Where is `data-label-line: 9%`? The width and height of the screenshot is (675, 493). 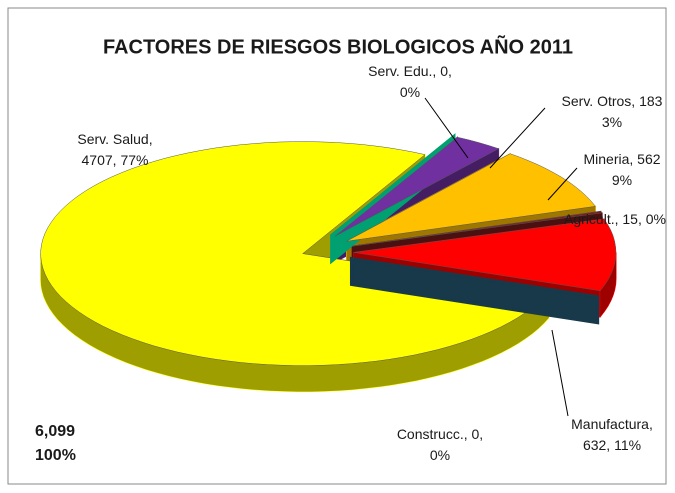 data-label-line: 9% is located at coordinates (622, 180).